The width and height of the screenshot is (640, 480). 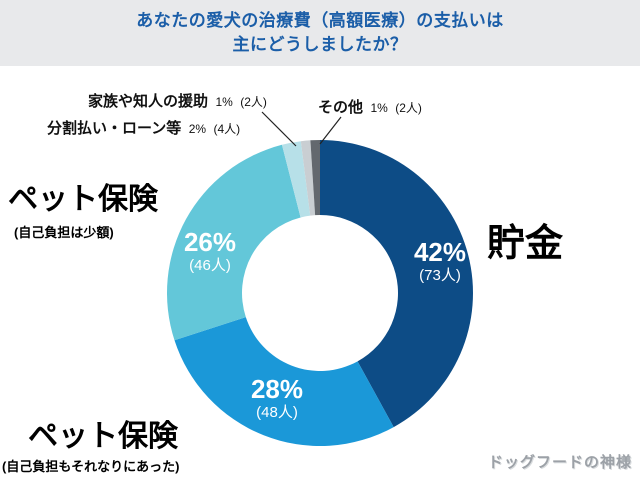 What do you see at coordinates (320, 44) in the screenshot?
I see `chart-title-line2: 主にどうしましたか？` at bounding box center [320, 44].